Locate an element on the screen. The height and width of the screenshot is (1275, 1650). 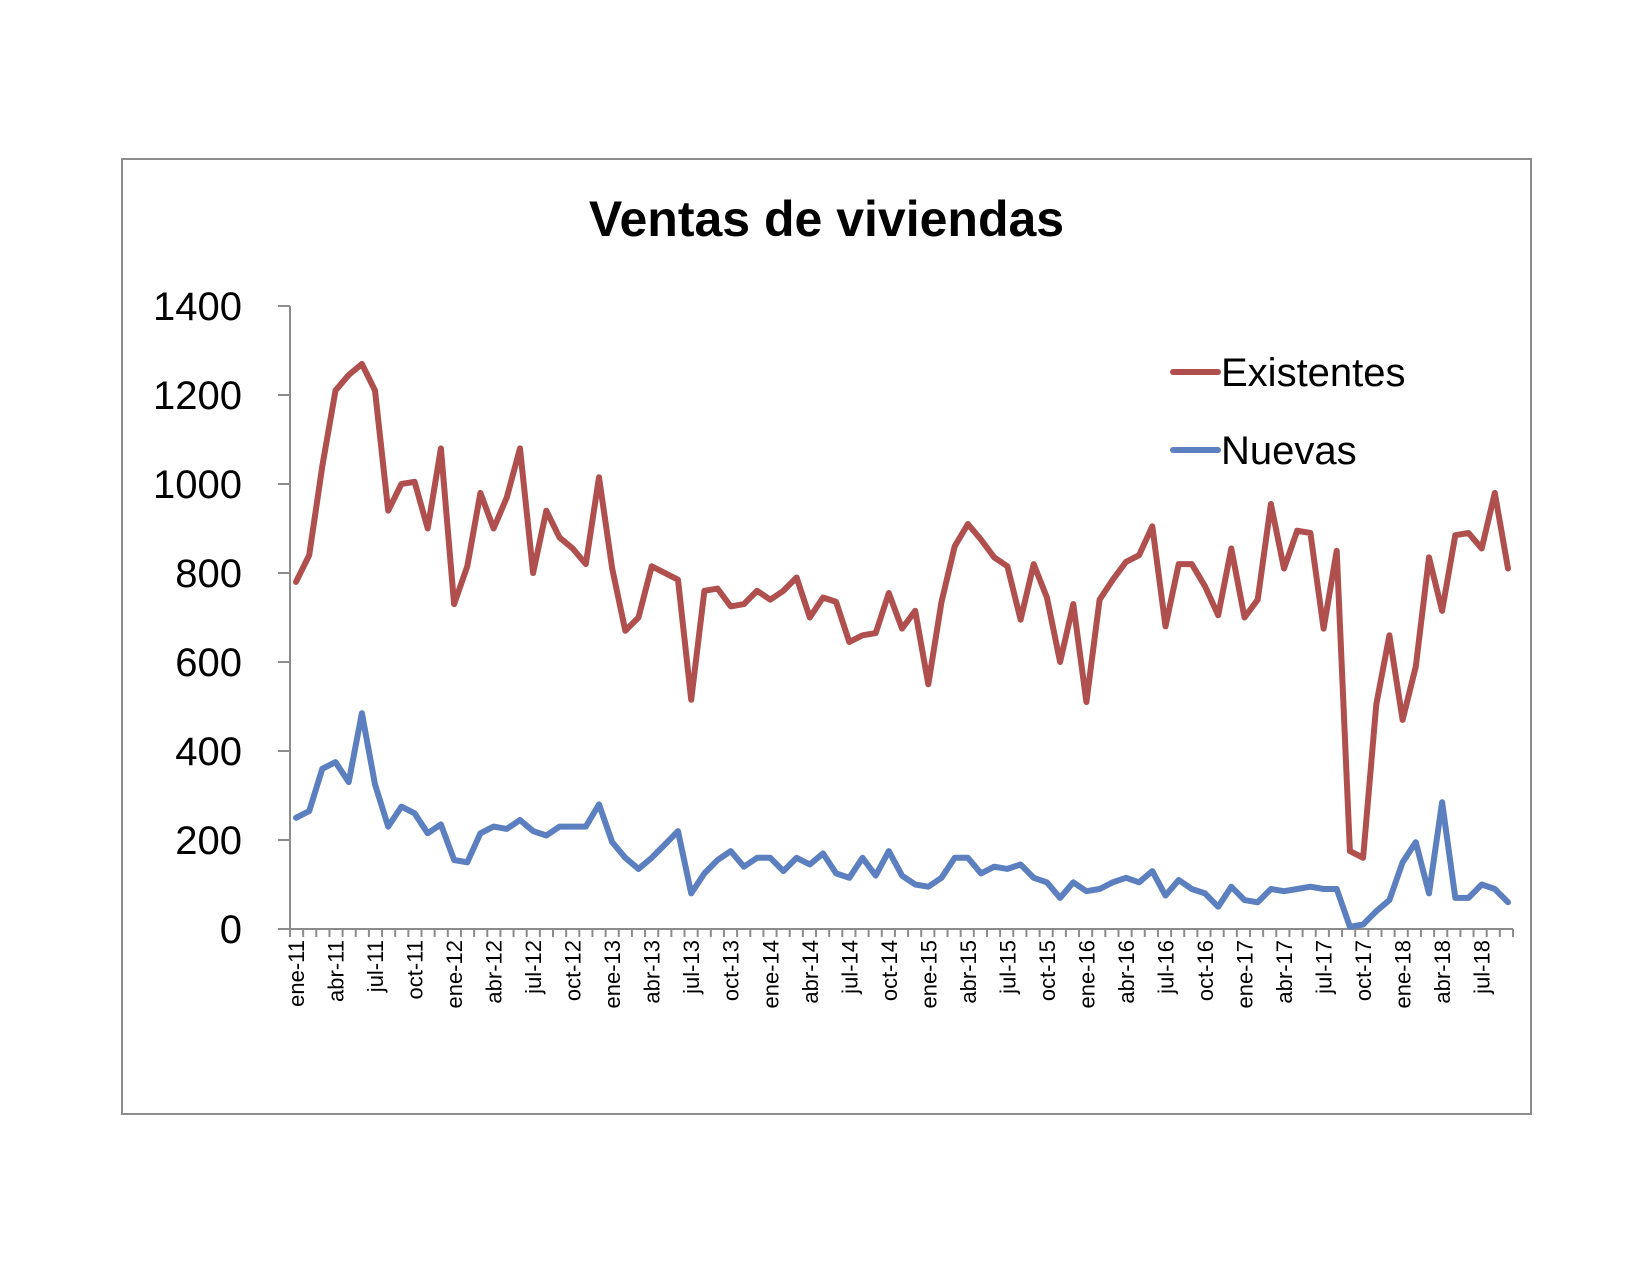
legend-label-existentes: Existentes is located at coordinates (1313, 373).